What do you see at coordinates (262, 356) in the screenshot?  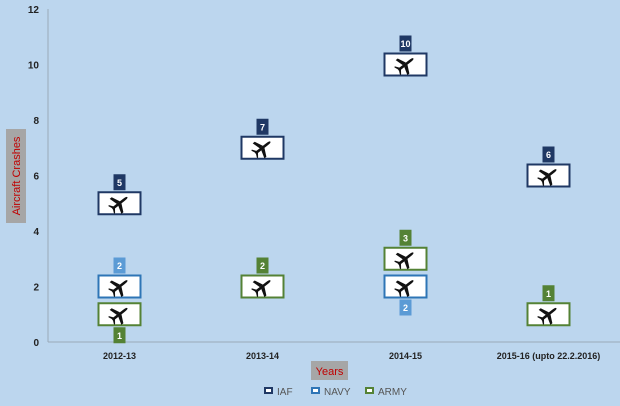 I see `x-tick-label: 2013-14` at bounding box center [262, 356].